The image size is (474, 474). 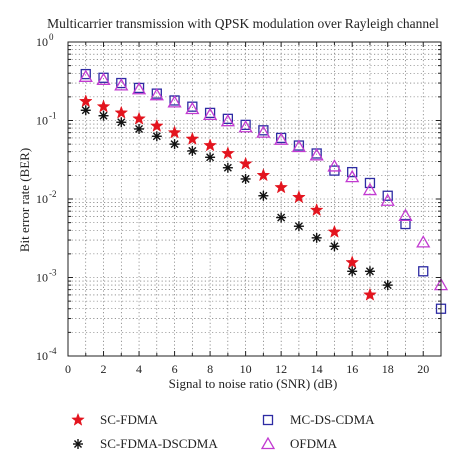 What do you see at coordinates (352, 369) in the screenshot?
I see `x-tick-label: 16` at bounding box center [352, 369].